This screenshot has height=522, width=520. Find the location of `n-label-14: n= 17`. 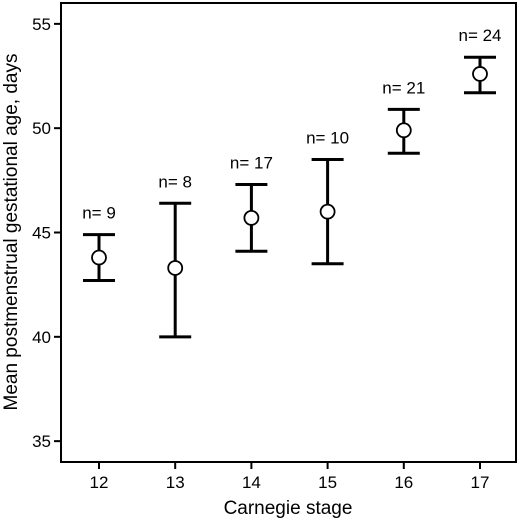

n-label-14: n= 17 is located at coordinates (251, 163).